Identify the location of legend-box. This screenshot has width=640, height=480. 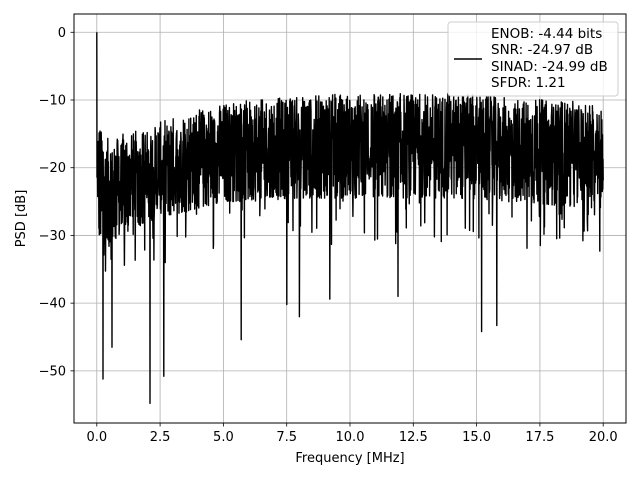
(533, 59).